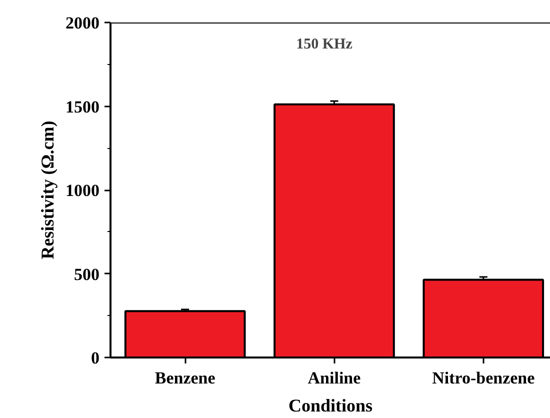  What do you see at coordinates (83, 23) in the screenshot?
I see `y-tick-label: 2000` at bounding box center [83, 23].